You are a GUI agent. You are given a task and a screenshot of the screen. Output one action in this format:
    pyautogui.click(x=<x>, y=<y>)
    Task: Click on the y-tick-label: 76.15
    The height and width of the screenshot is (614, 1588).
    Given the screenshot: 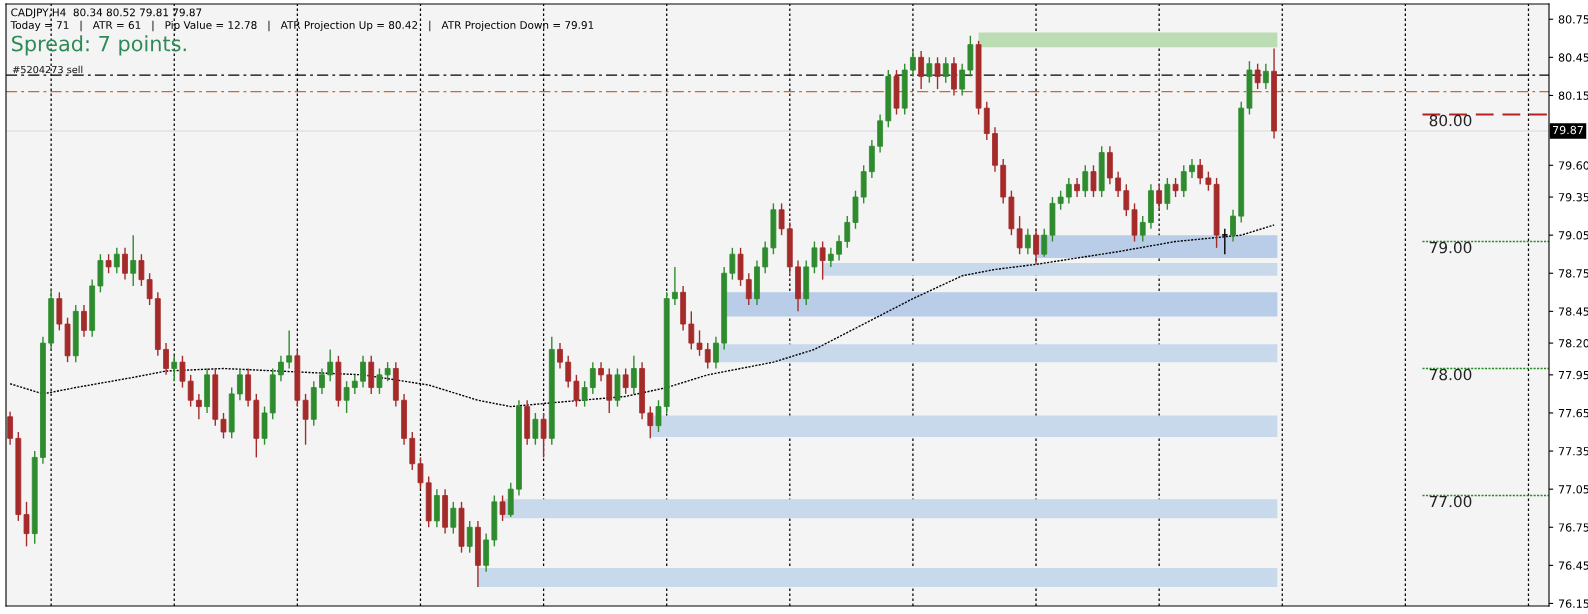 What is the action you would take?
    pyautogui.click(x=1573, y=603)
    